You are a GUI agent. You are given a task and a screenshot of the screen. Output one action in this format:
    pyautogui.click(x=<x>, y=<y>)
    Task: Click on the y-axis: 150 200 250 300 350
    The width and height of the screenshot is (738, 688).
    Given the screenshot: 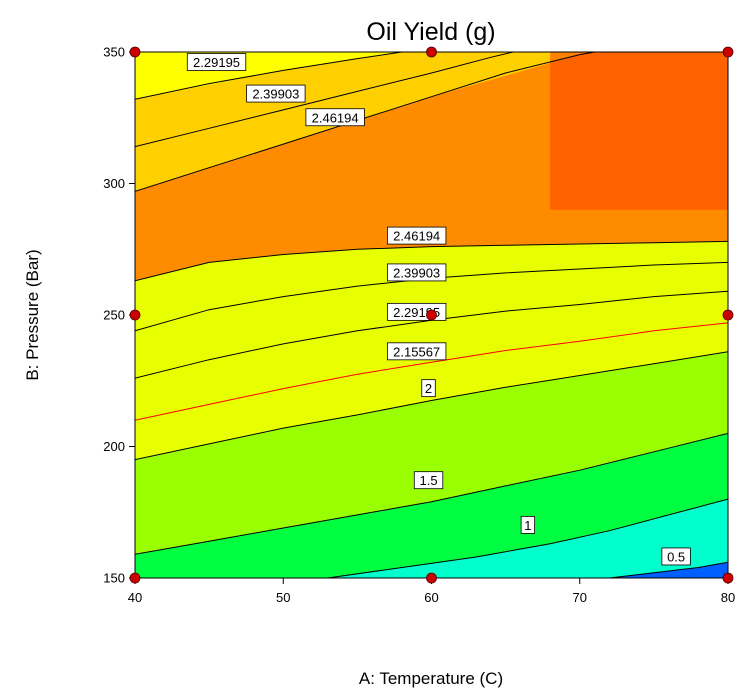 What is the action you would take?
    pyautogui.click(x=119, y=315)
    